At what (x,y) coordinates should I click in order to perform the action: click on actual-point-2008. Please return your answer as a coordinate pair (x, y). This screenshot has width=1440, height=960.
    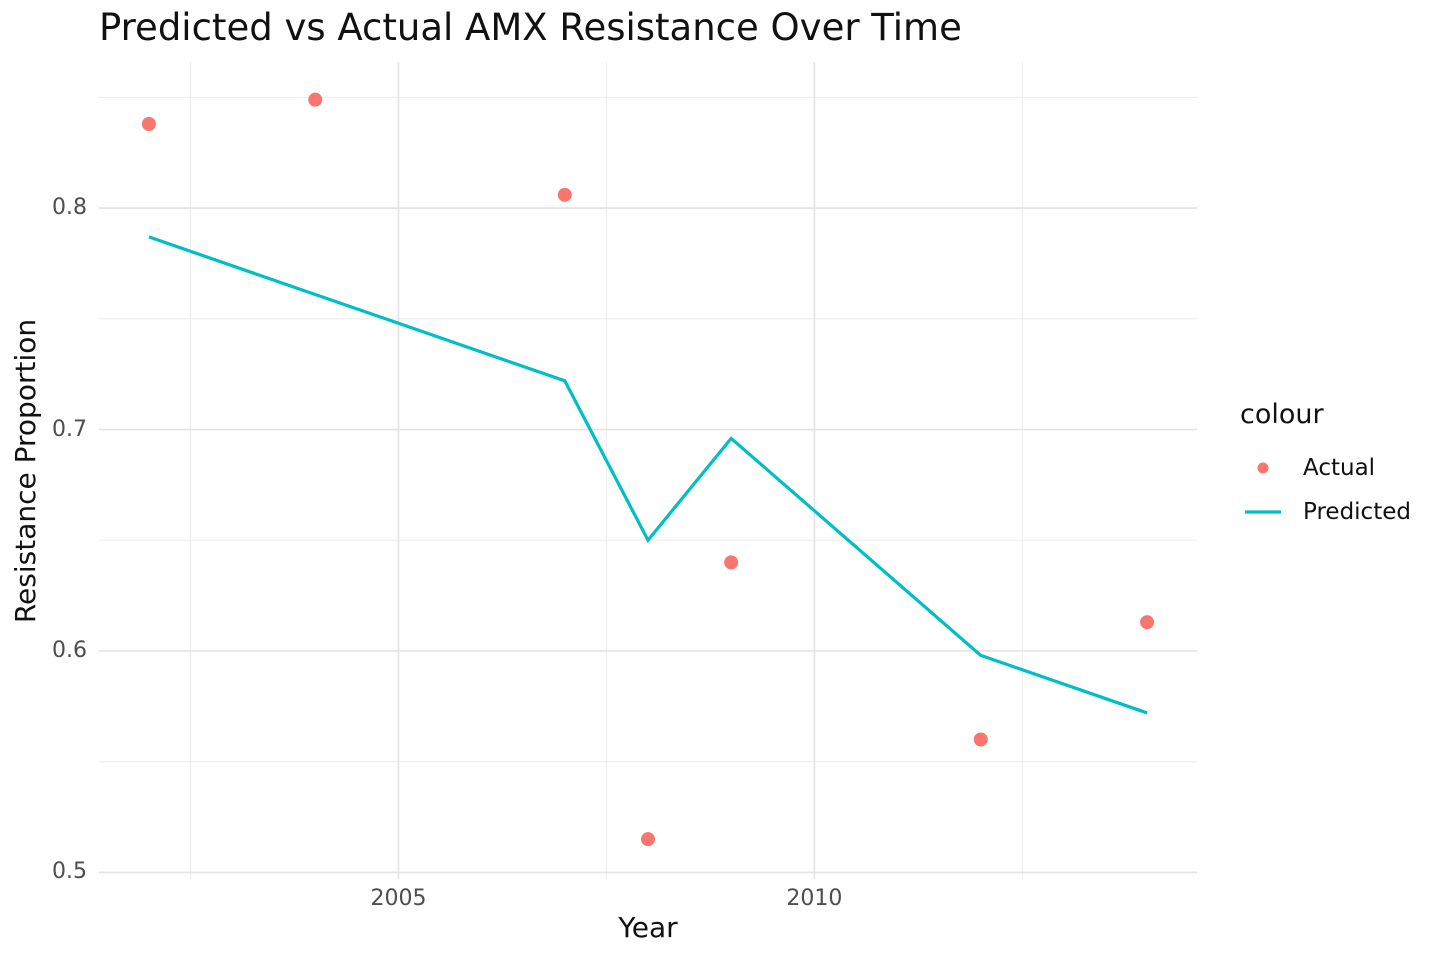
    Looking at the image, I should click on (648, 839).